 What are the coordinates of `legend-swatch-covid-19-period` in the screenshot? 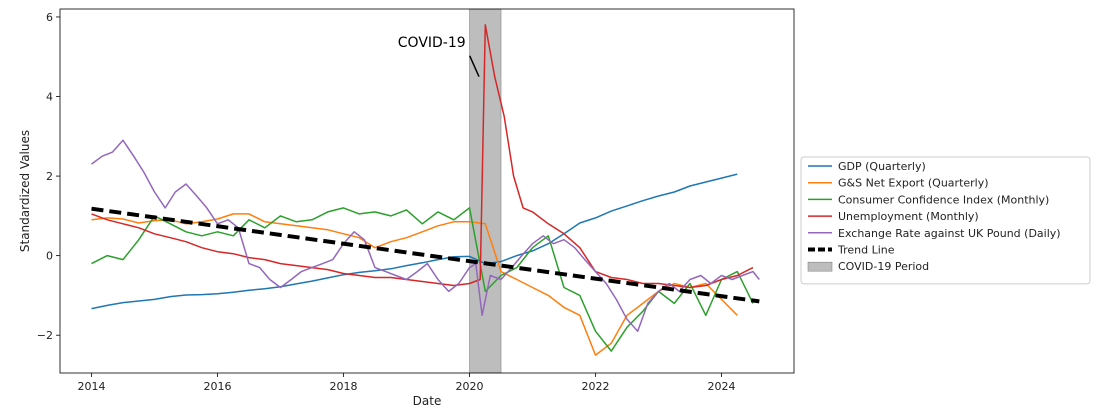 It's located at (820, 266).